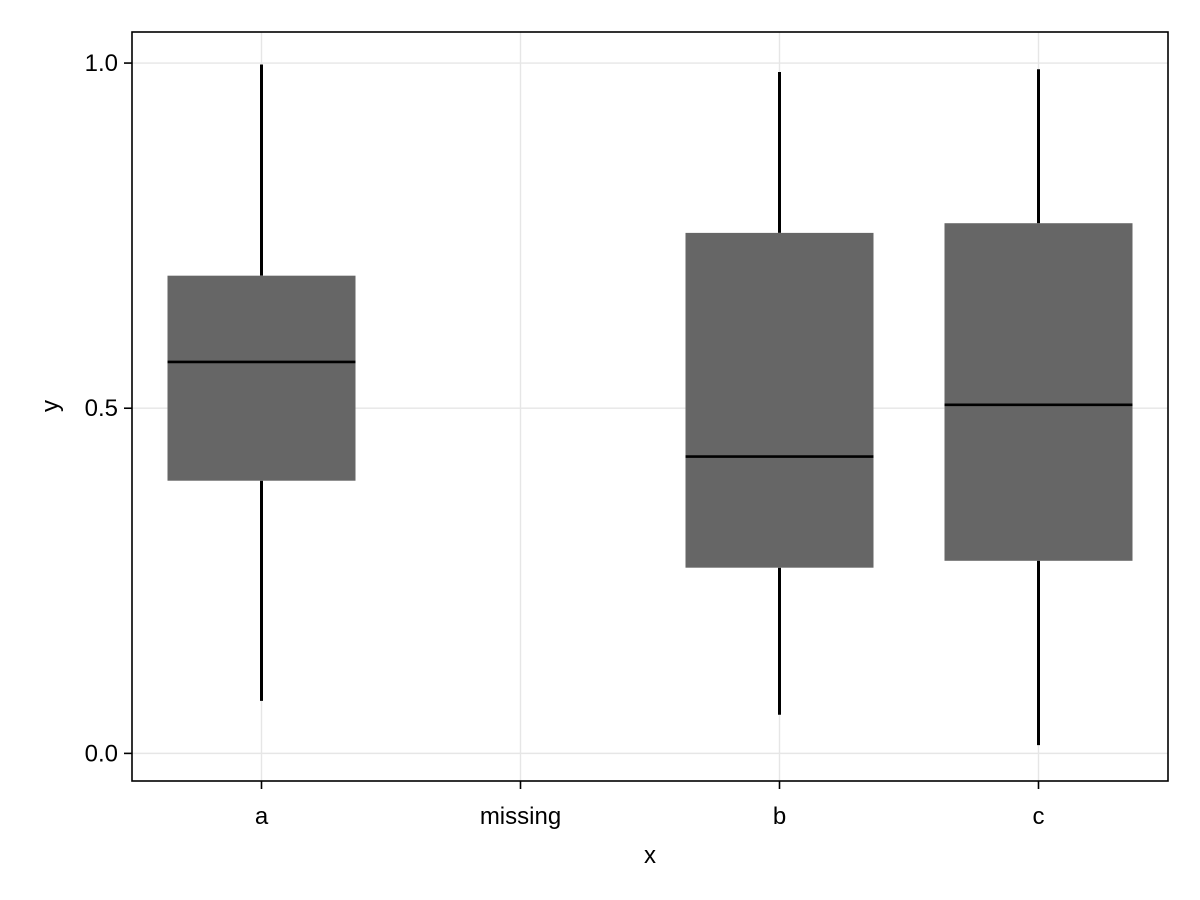 This screenshot has width=1200, height=900. I want to click on box-a, so click(261, 378).